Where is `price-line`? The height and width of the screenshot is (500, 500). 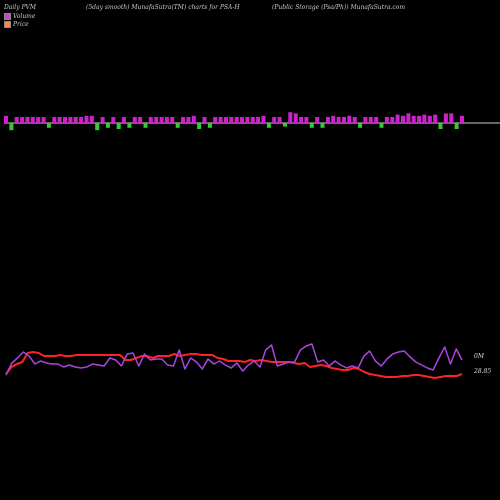 price-line is located at coordinates (234, 365).